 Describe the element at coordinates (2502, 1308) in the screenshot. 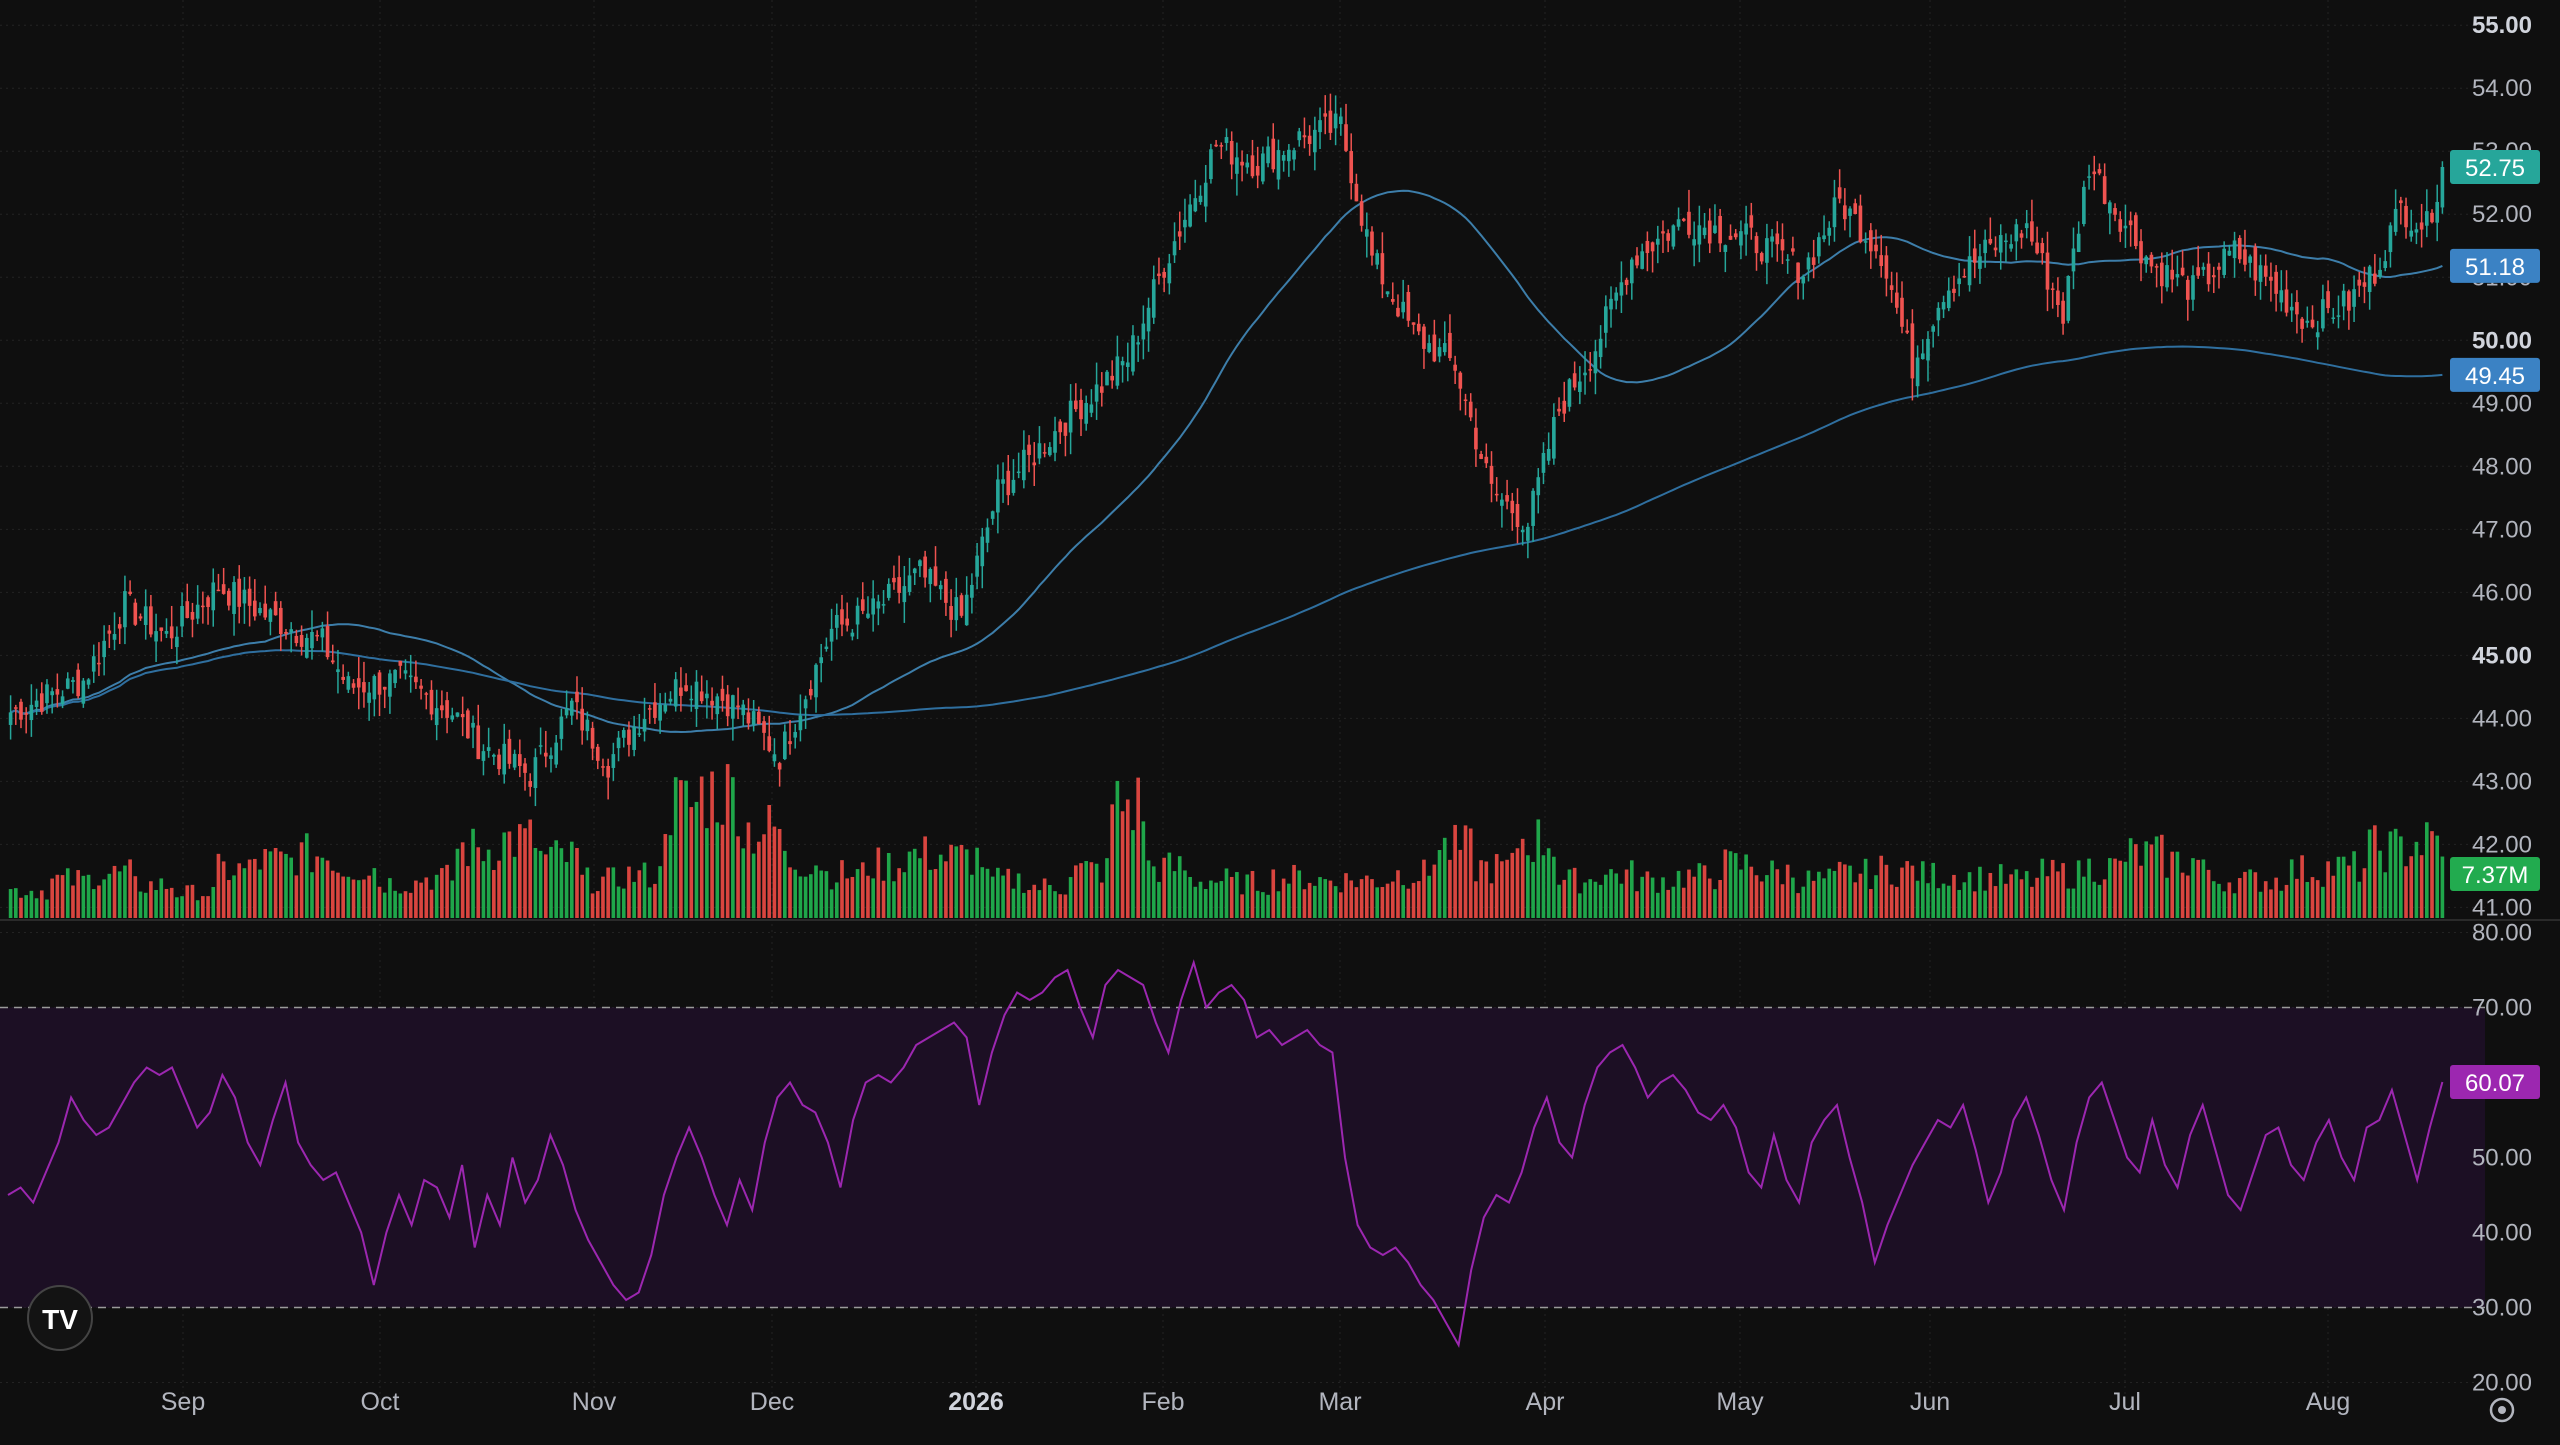

I see `rsi-tick-label: 30.00` at that location.